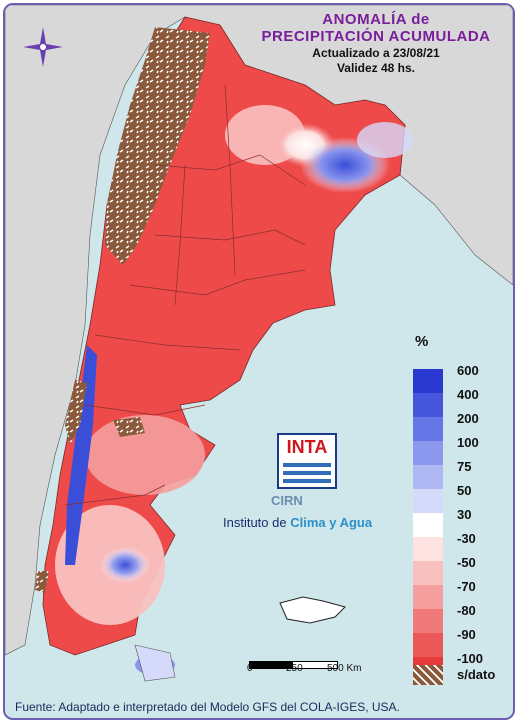 This screenshot has height=721, width=518. I want to click on legend-label: 200, so click(468, 418).